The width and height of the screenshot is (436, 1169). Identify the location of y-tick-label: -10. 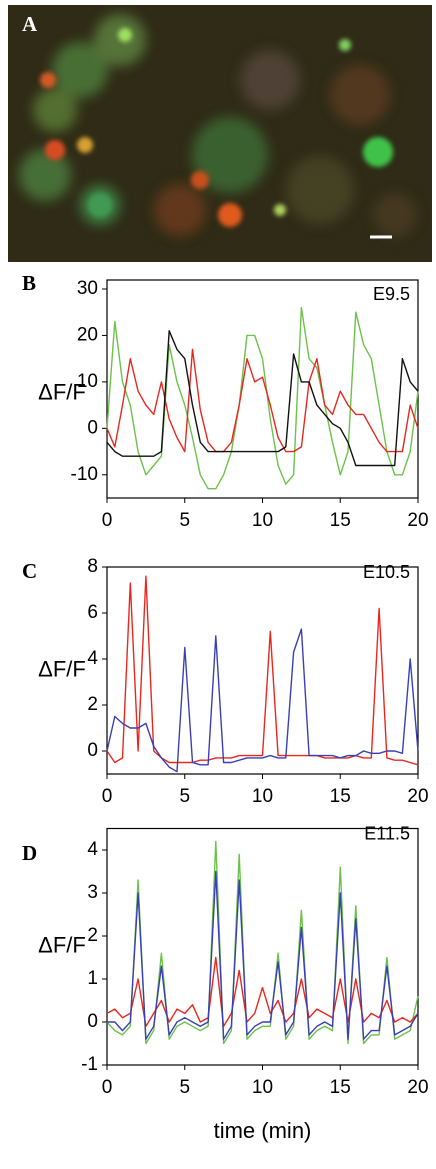
(84, 474).